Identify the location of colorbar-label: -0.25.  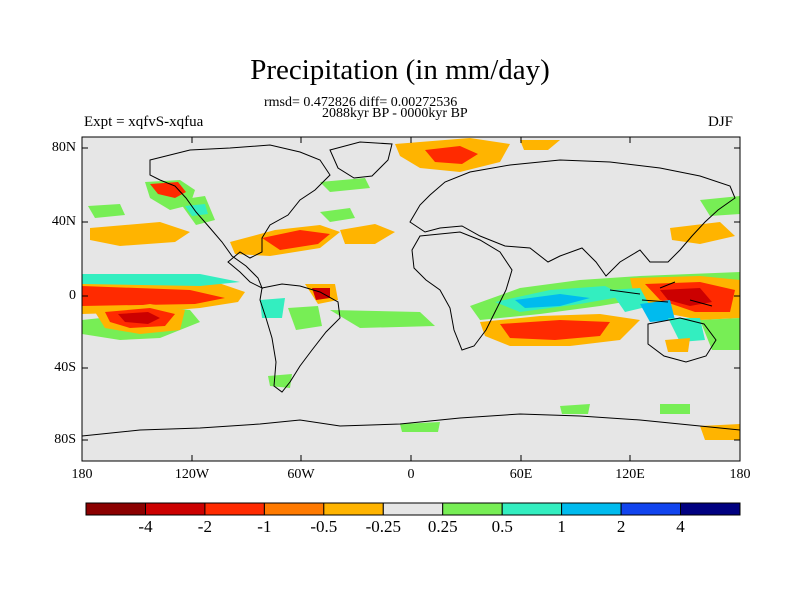
(383, 526).